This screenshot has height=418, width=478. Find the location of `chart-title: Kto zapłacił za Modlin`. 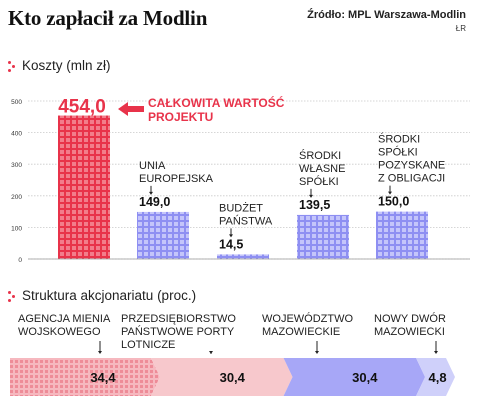

chart-title: Kto zapłacił za Modlin is located at coordinates (108, 18).